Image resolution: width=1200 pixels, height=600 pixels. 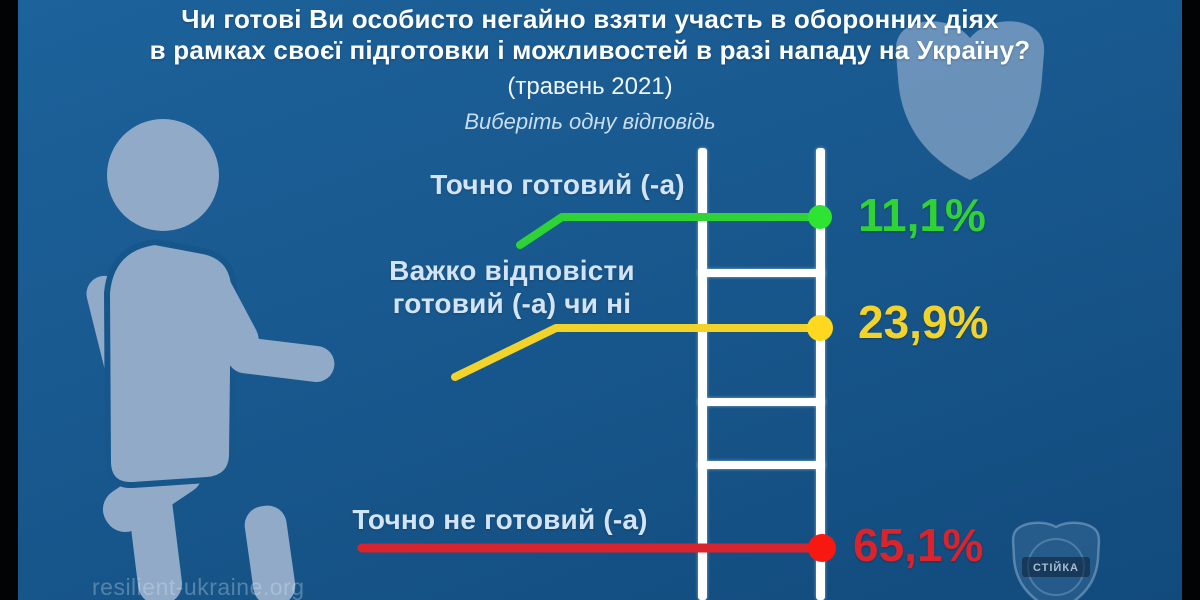 What do you see at coordinates (922, 215) in the screenshot?
I see `value-ready: 11,1%` at bounding box center [922, 215].